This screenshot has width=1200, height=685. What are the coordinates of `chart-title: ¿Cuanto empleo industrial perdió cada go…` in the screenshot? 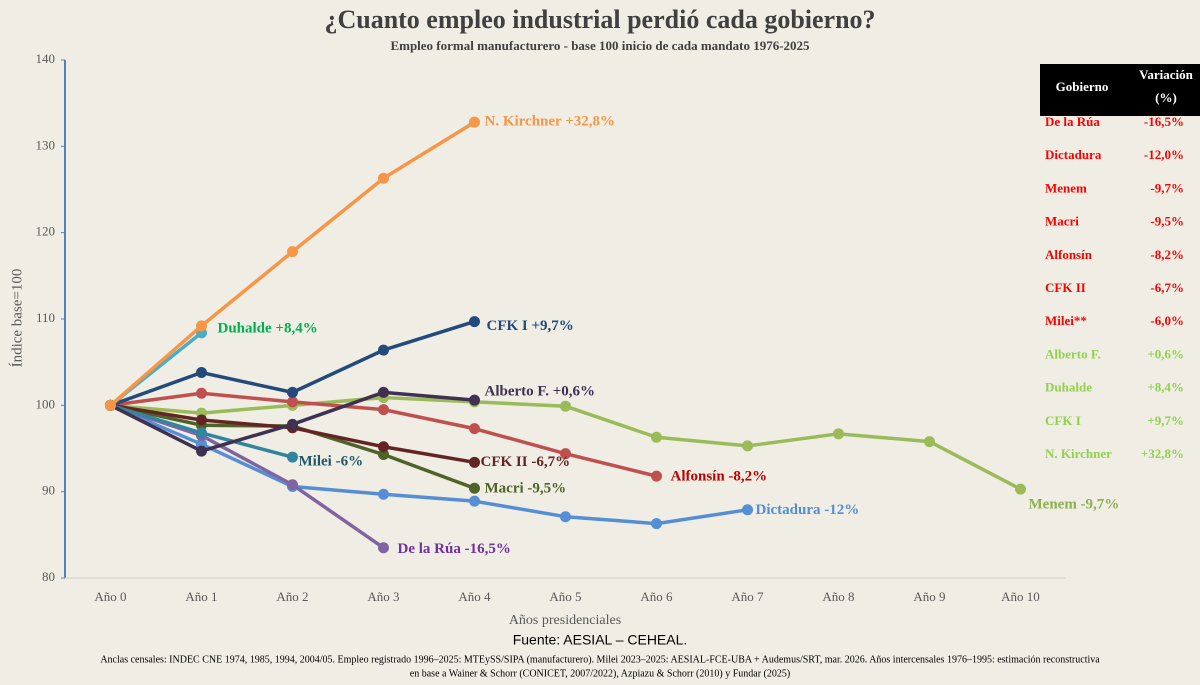 It's located at (599, 19).